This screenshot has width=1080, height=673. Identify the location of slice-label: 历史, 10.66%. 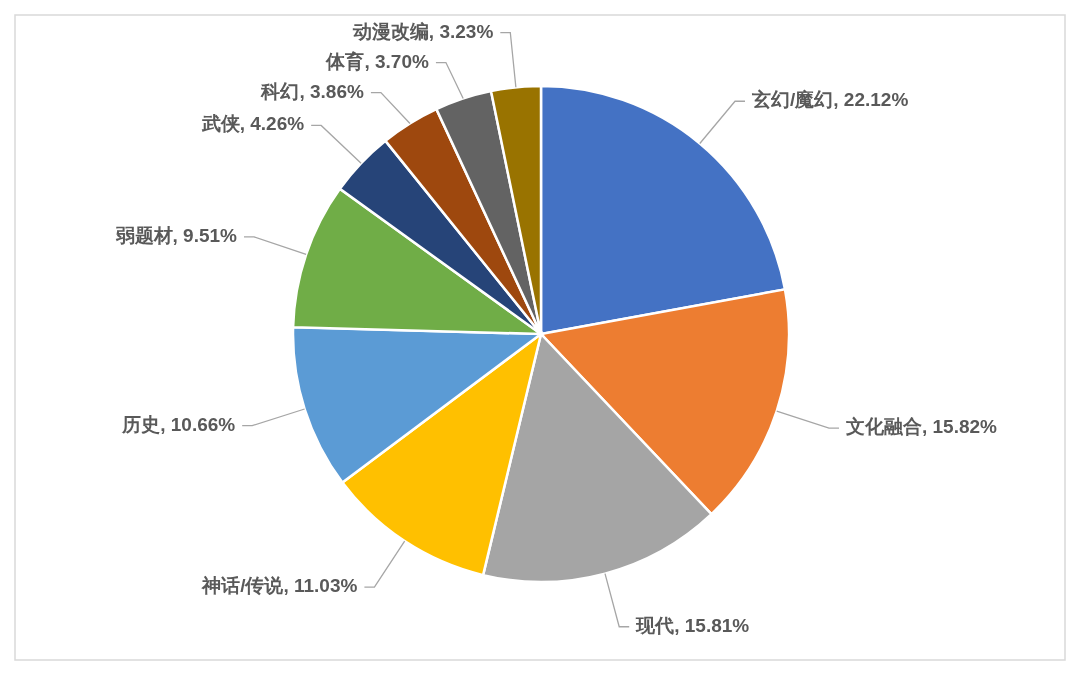
(178, 424).